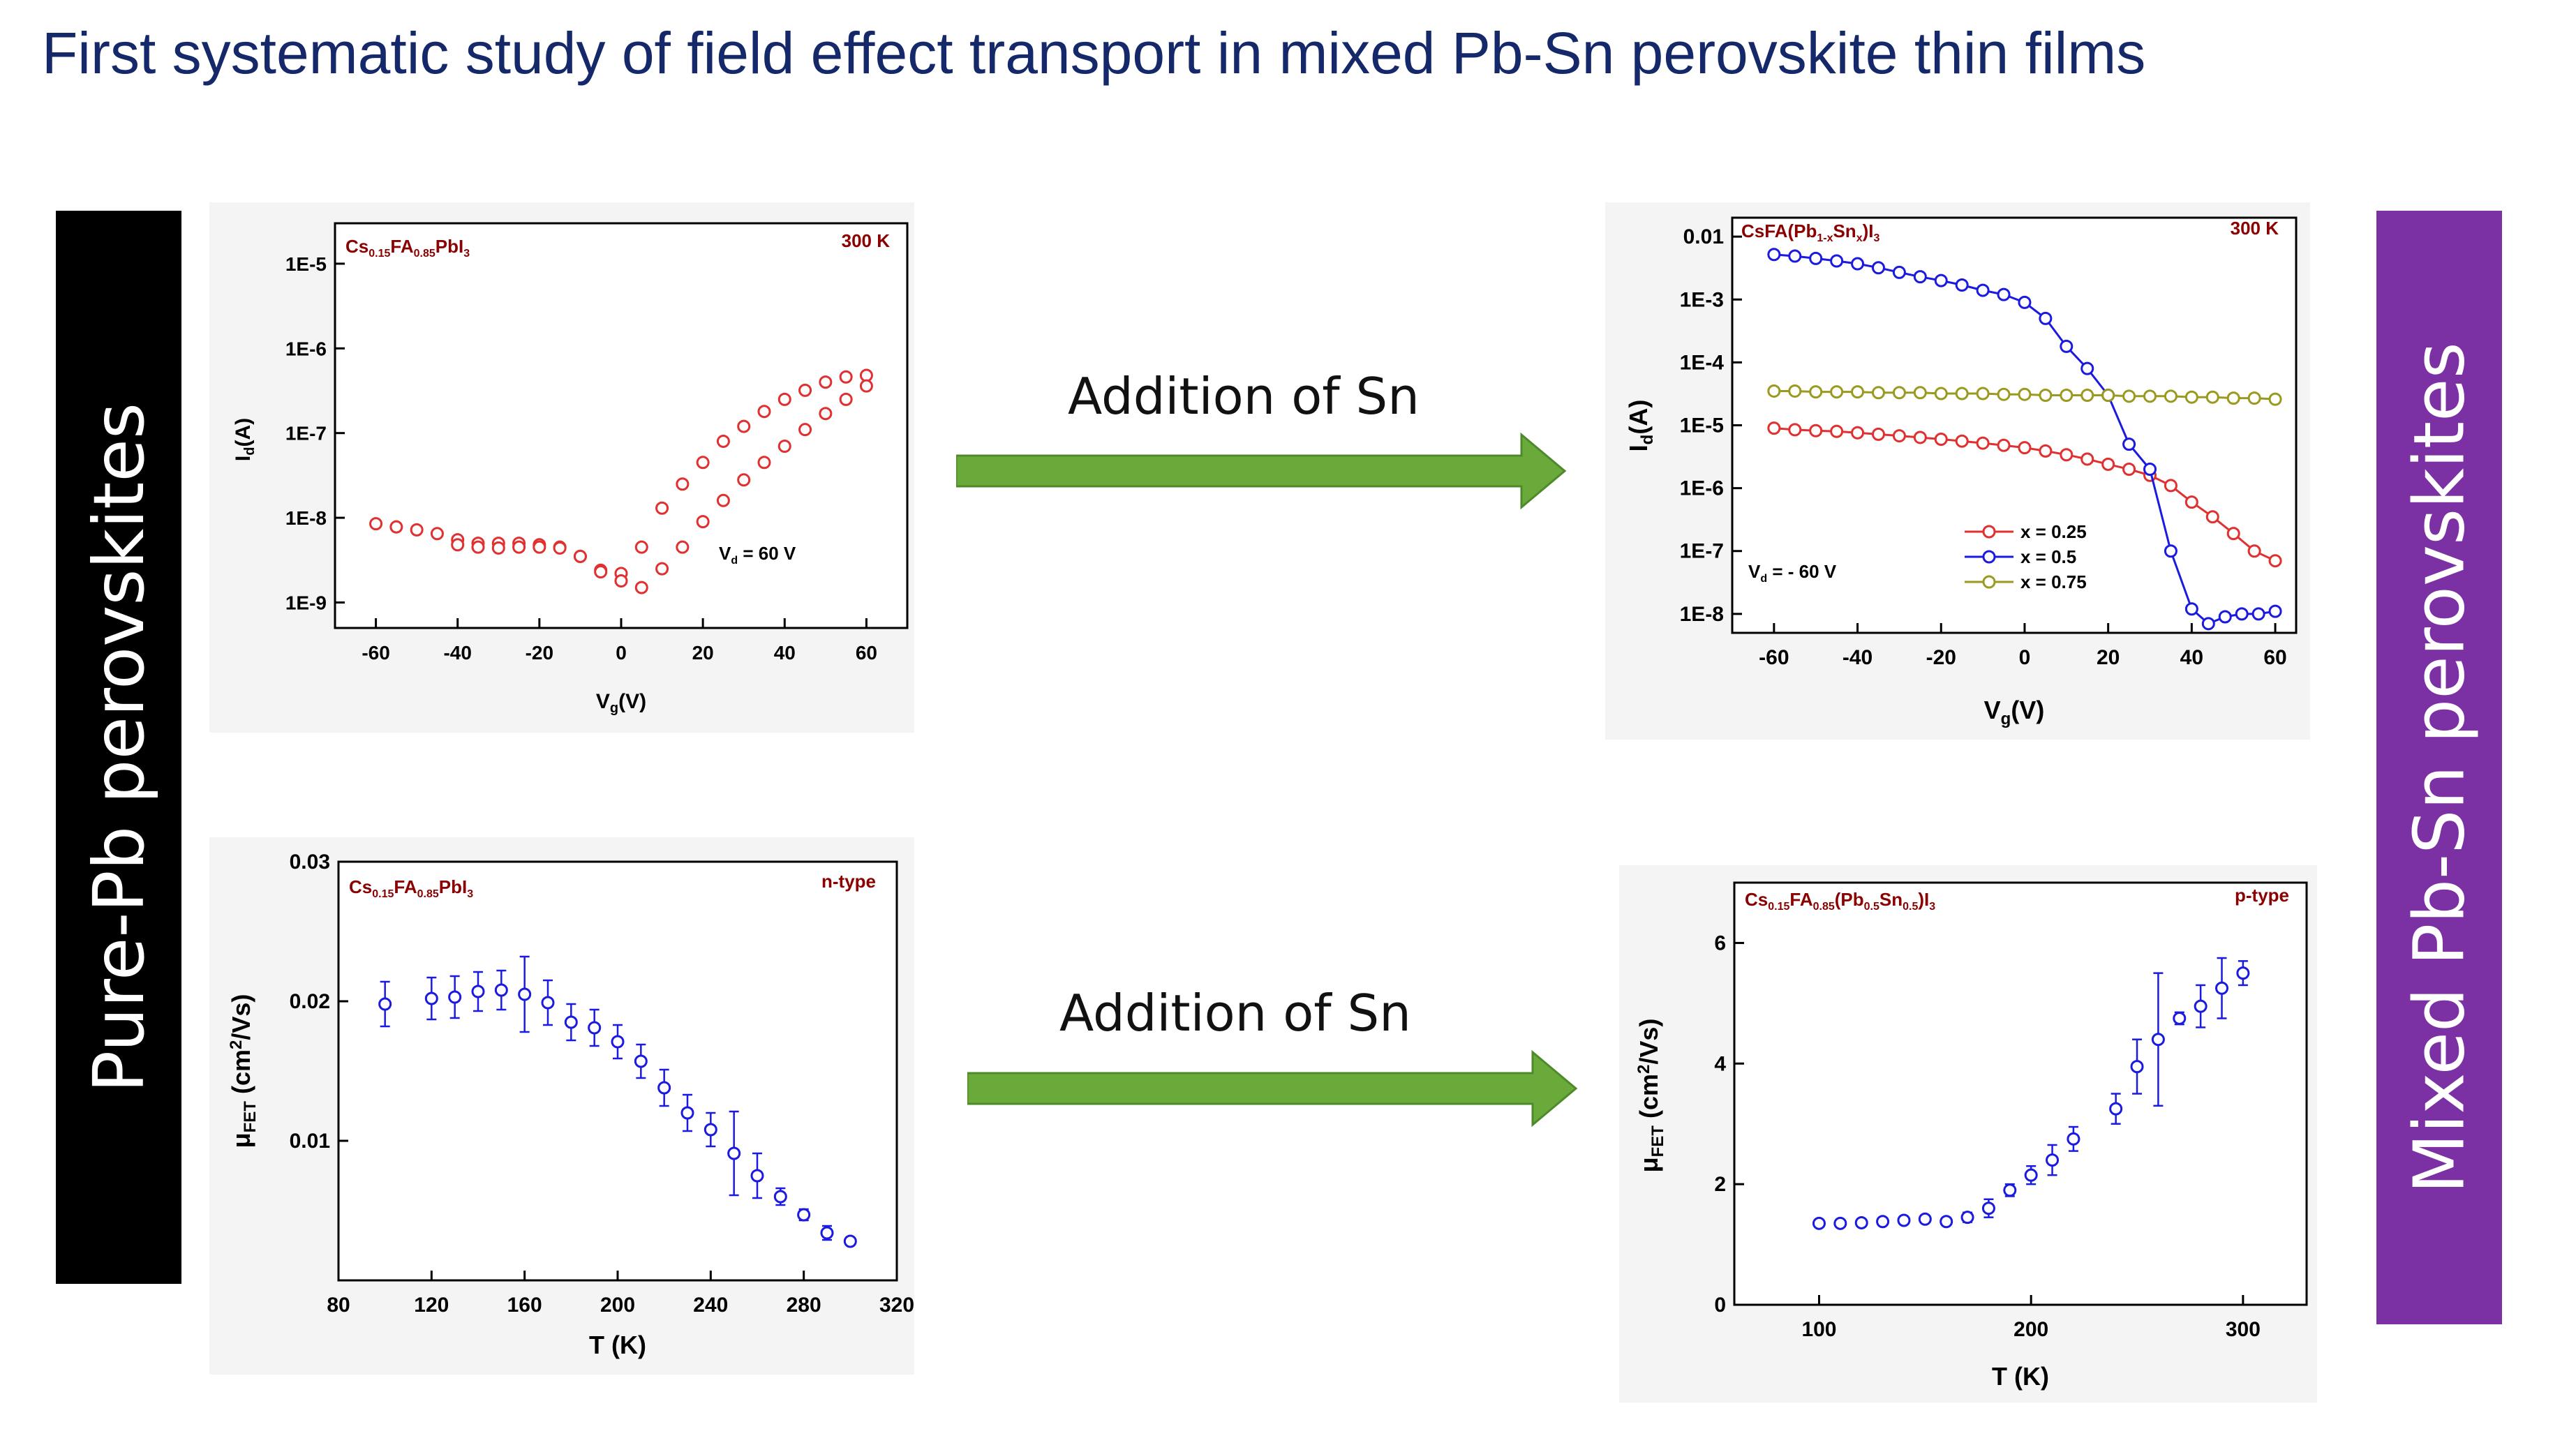 Image resolution: width=2576 pixels, height=1452 pixels. What do you see at coordinates (1244, 396) in the screenshot?
I see `top-arrow-label: Addition of Sn` at bounding box center [1244, 396].